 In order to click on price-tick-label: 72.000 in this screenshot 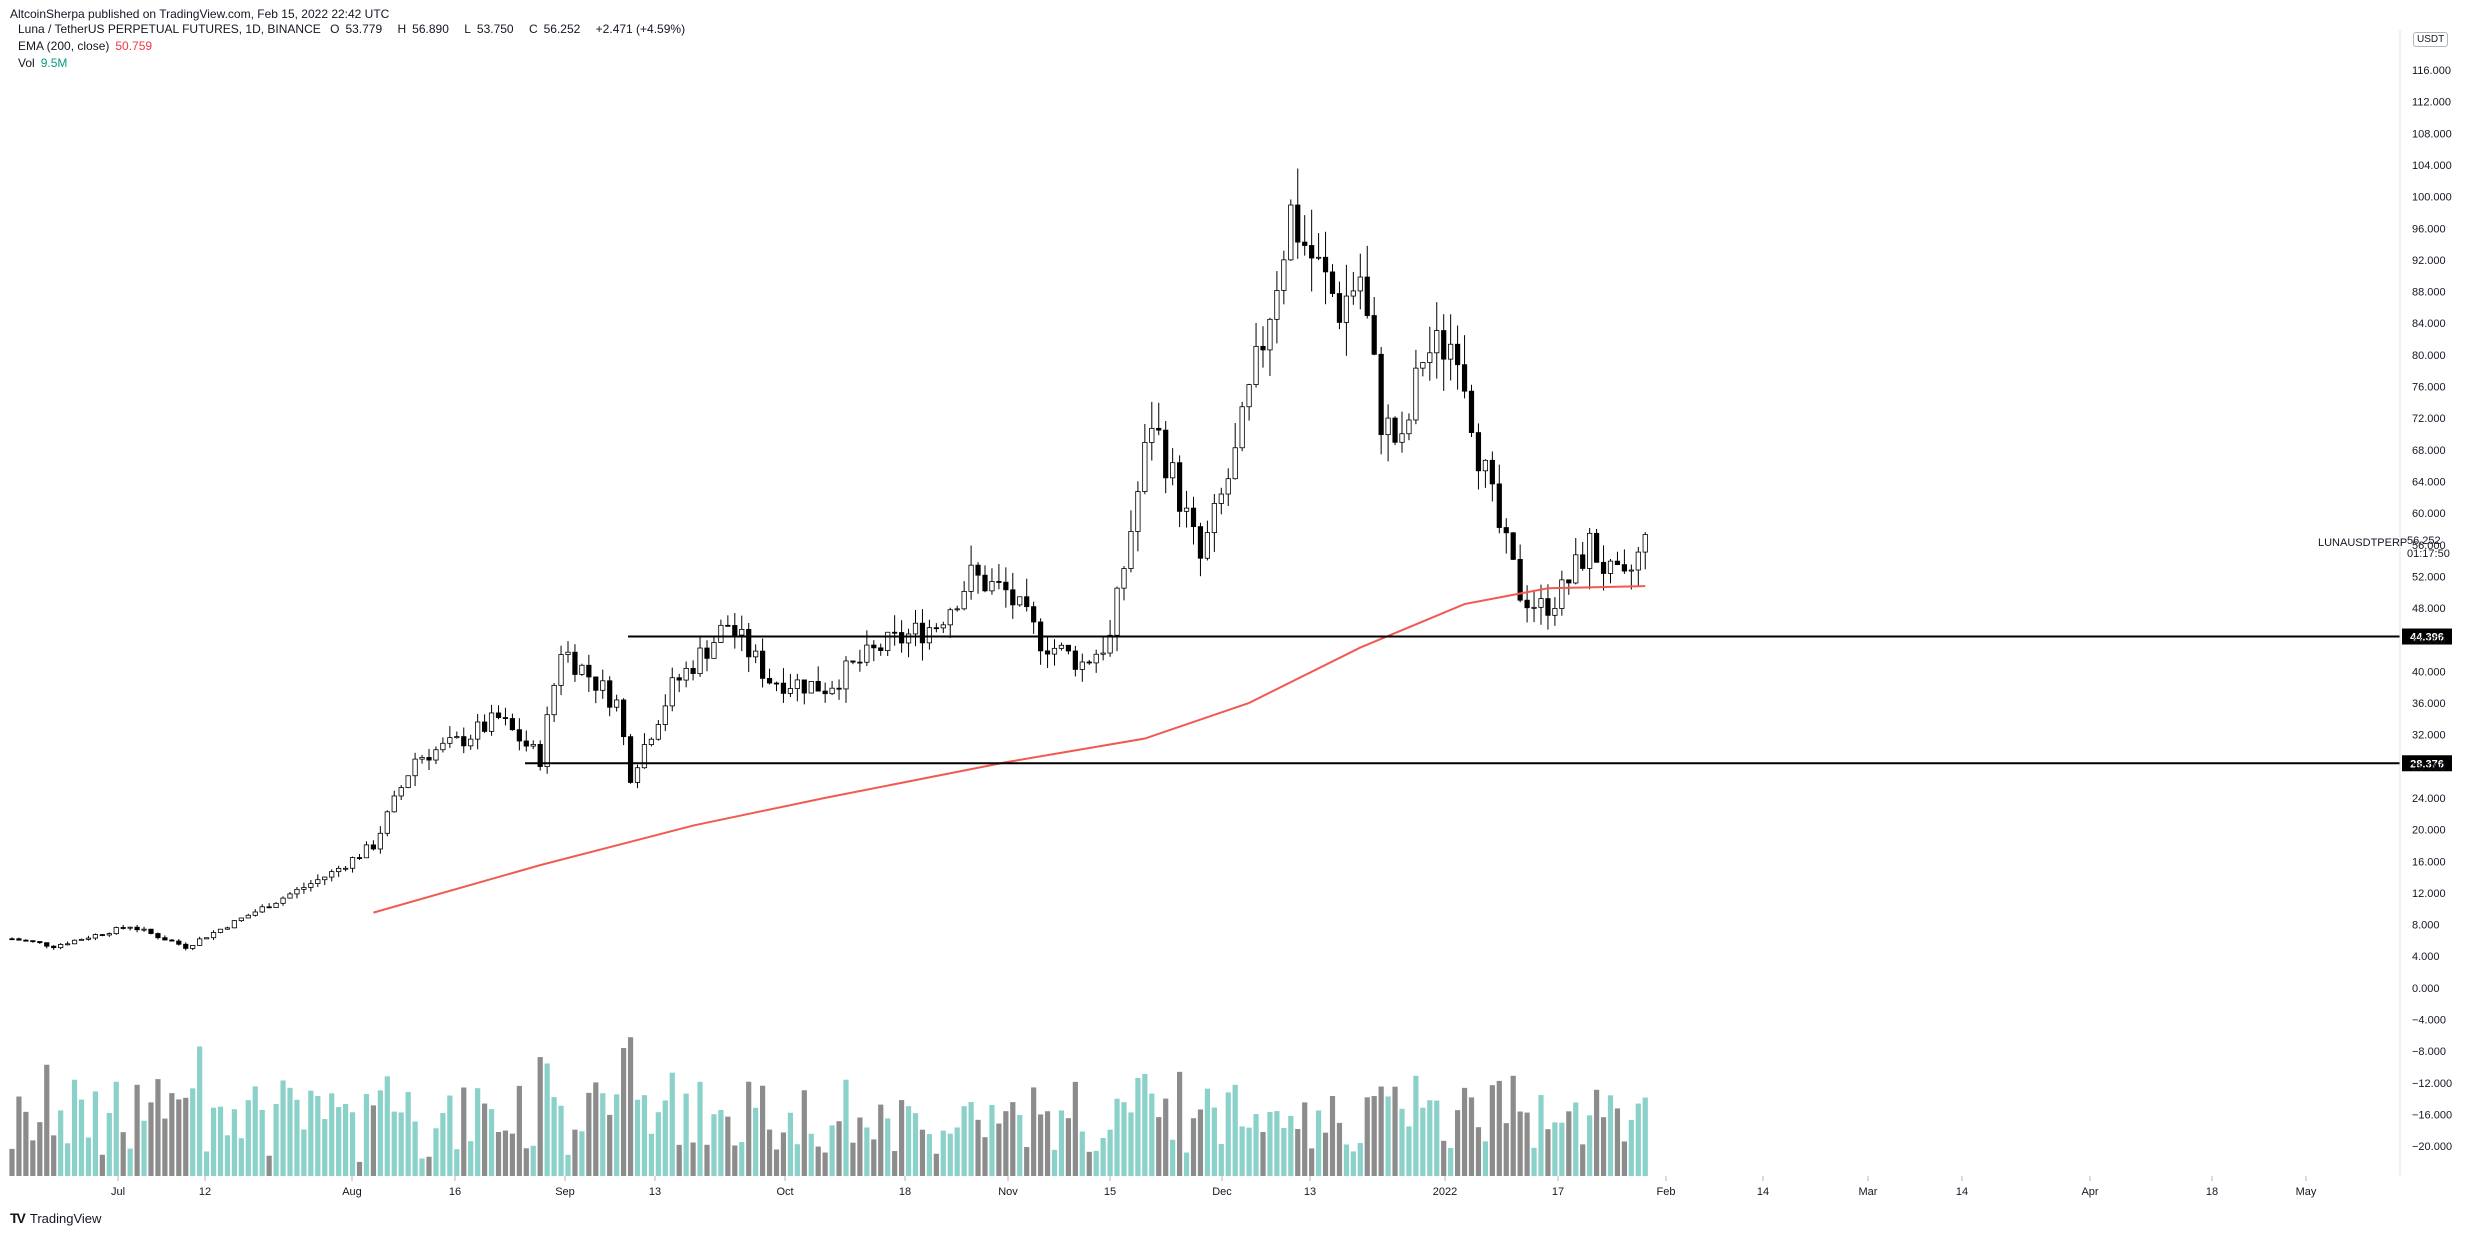, I will do `click(2429, 419)`.